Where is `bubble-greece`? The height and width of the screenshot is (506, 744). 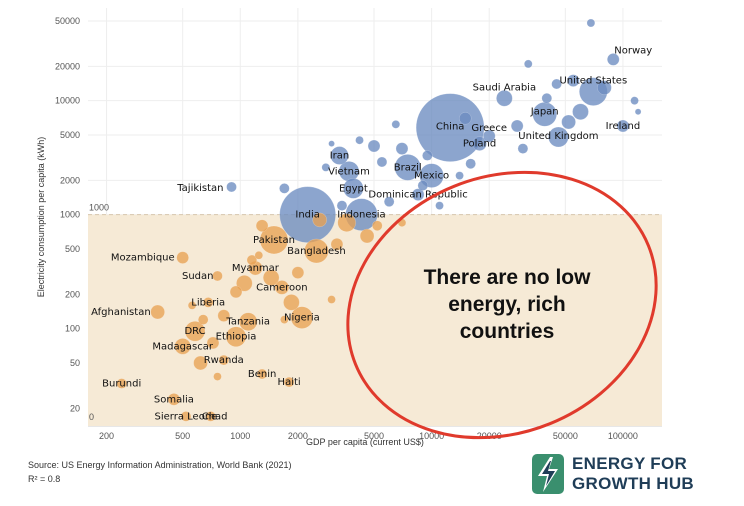
bubble-greece is located at coordinates (489, 136).